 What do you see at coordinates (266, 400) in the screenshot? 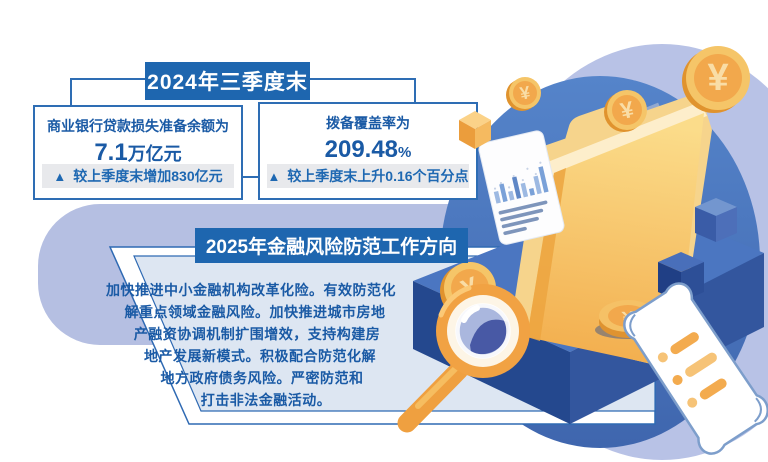
I see `body-text-line: 打击非法金融活动。` at bounding box center [266, 400].